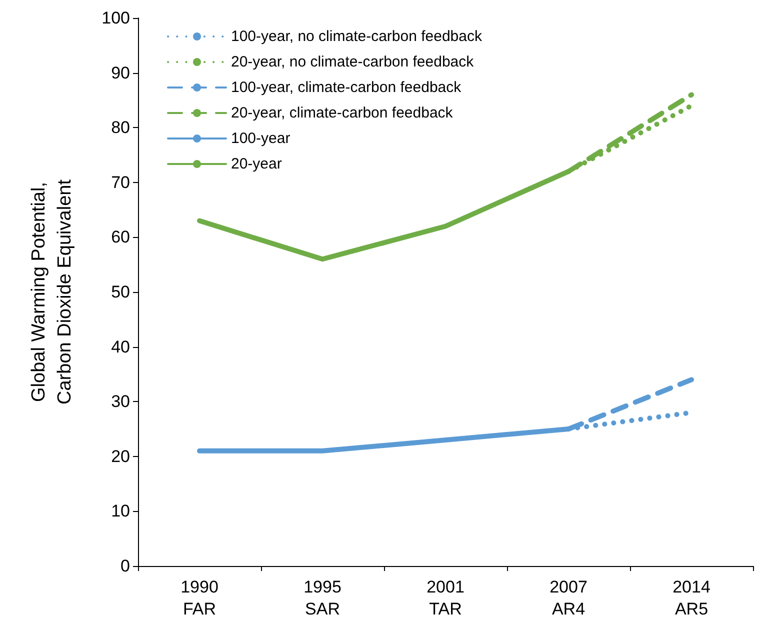  I want to click on y-tick-label: 10, so click(120, 511).